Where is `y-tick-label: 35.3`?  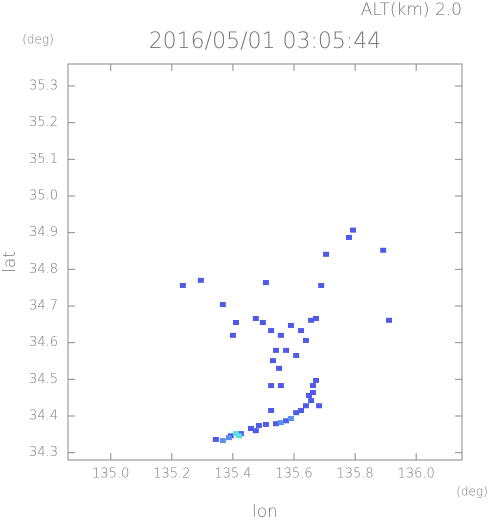
y-tick-label: 35.3 is located at coordinates (43, 86).